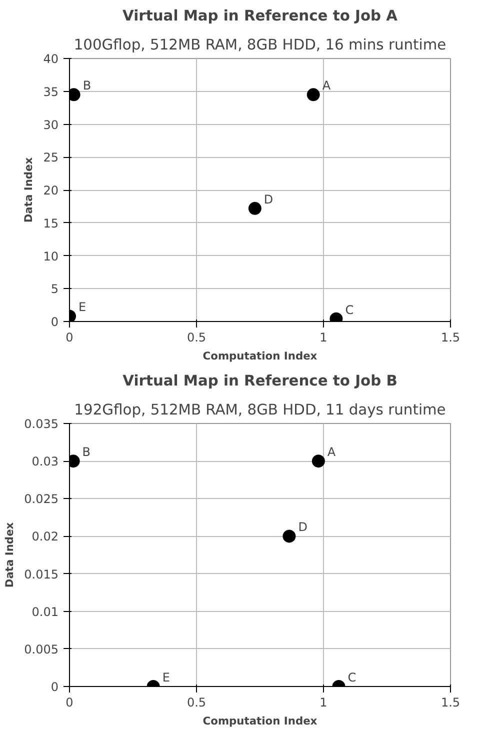 The image size is (491, 744). What do you see at coordinates (51, 256) in the screenshot?
I see `y-tick-label: 10` at bounding box center [51, 256].